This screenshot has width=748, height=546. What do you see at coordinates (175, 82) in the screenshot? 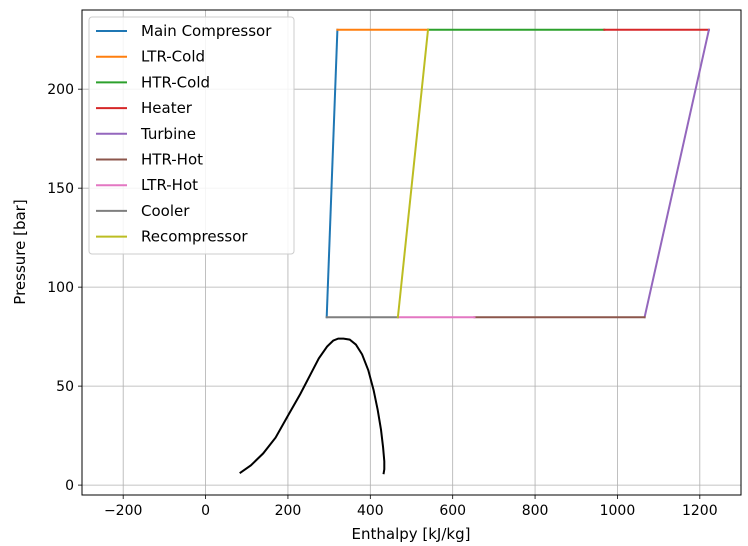
I see `legend-entry: HTR-Cold` at bounding box center [175, 82].